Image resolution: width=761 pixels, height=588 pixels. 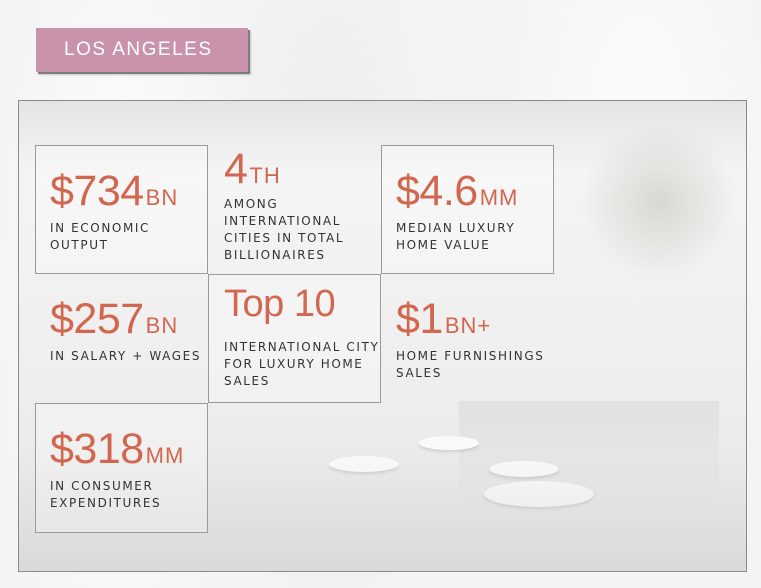 I want to click on stat-label-line: IN CONSUMER, so click(x=102, y=486).